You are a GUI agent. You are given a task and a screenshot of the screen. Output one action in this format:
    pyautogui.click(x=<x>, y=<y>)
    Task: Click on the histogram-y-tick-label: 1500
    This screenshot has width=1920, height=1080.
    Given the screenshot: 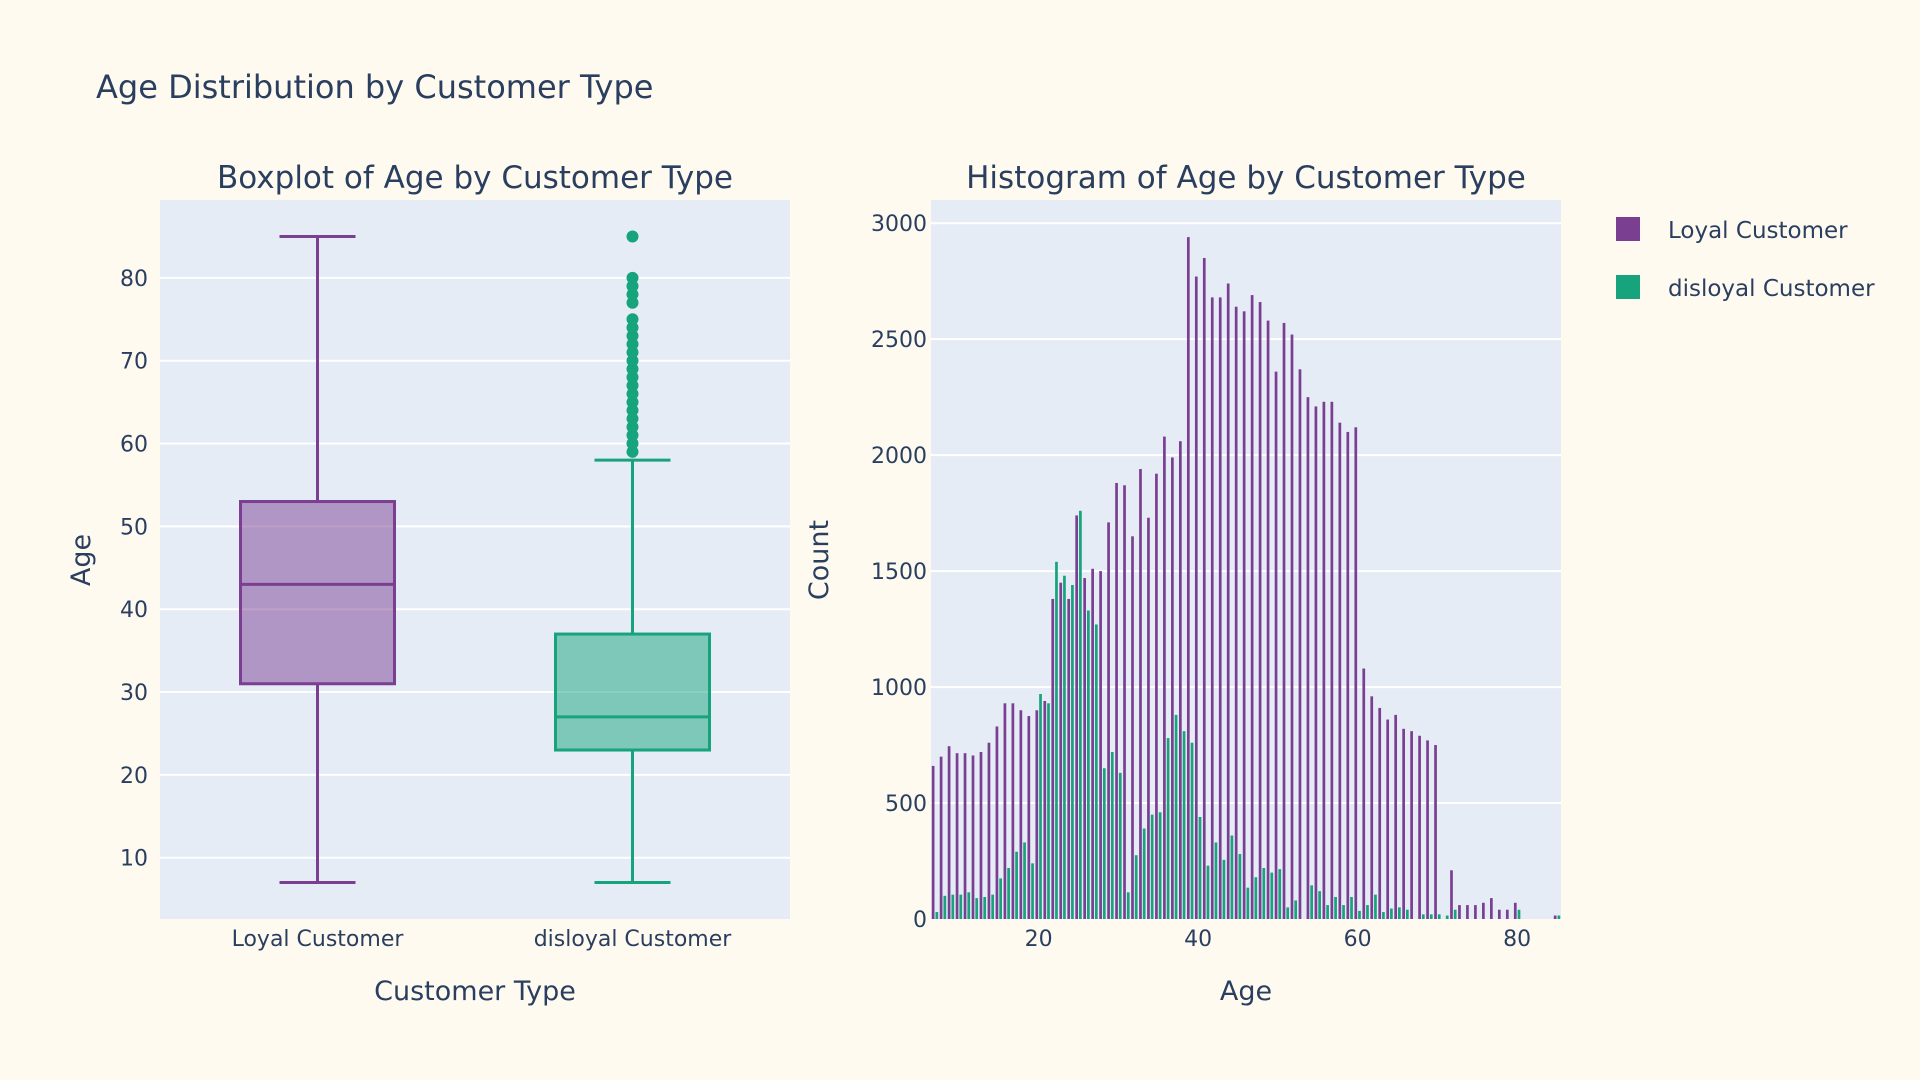 What is the action you would take?
    pyautogui.click(x=899, y=572)
    